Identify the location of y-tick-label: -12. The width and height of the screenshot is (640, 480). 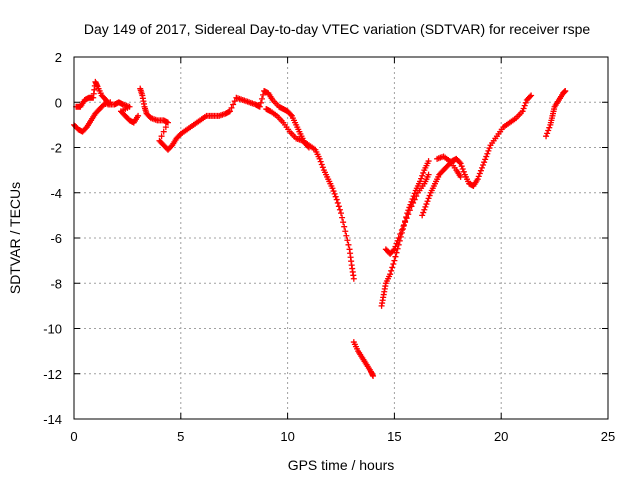
(52, 374).